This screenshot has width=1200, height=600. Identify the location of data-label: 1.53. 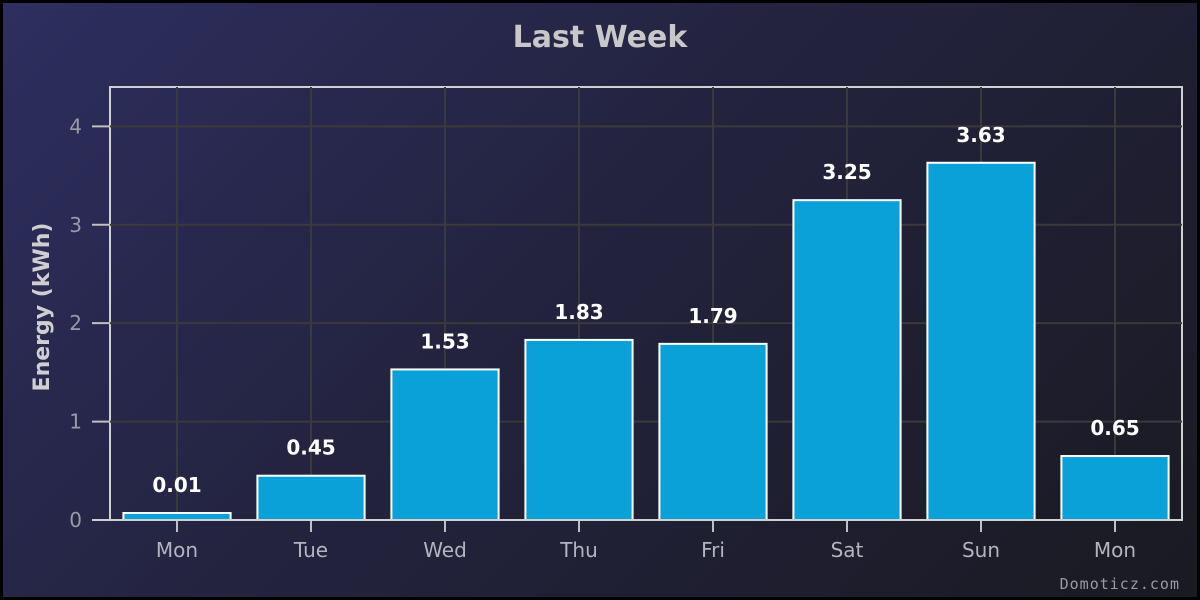
(444, 341).